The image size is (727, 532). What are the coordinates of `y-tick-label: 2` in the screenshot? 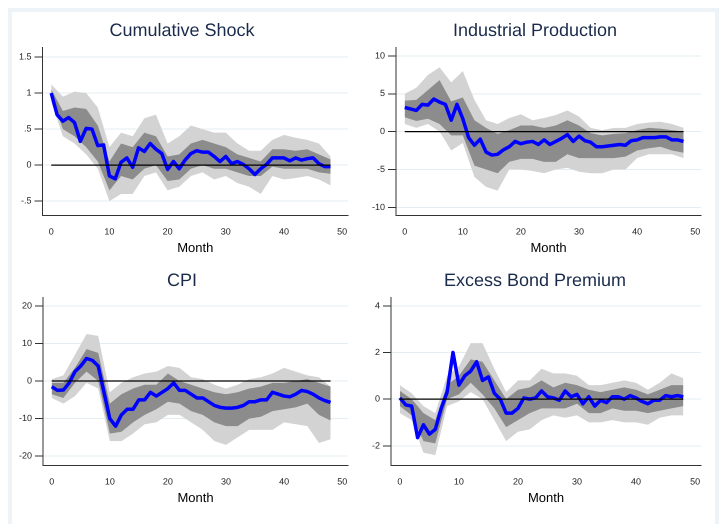 It's located at (377, 351).